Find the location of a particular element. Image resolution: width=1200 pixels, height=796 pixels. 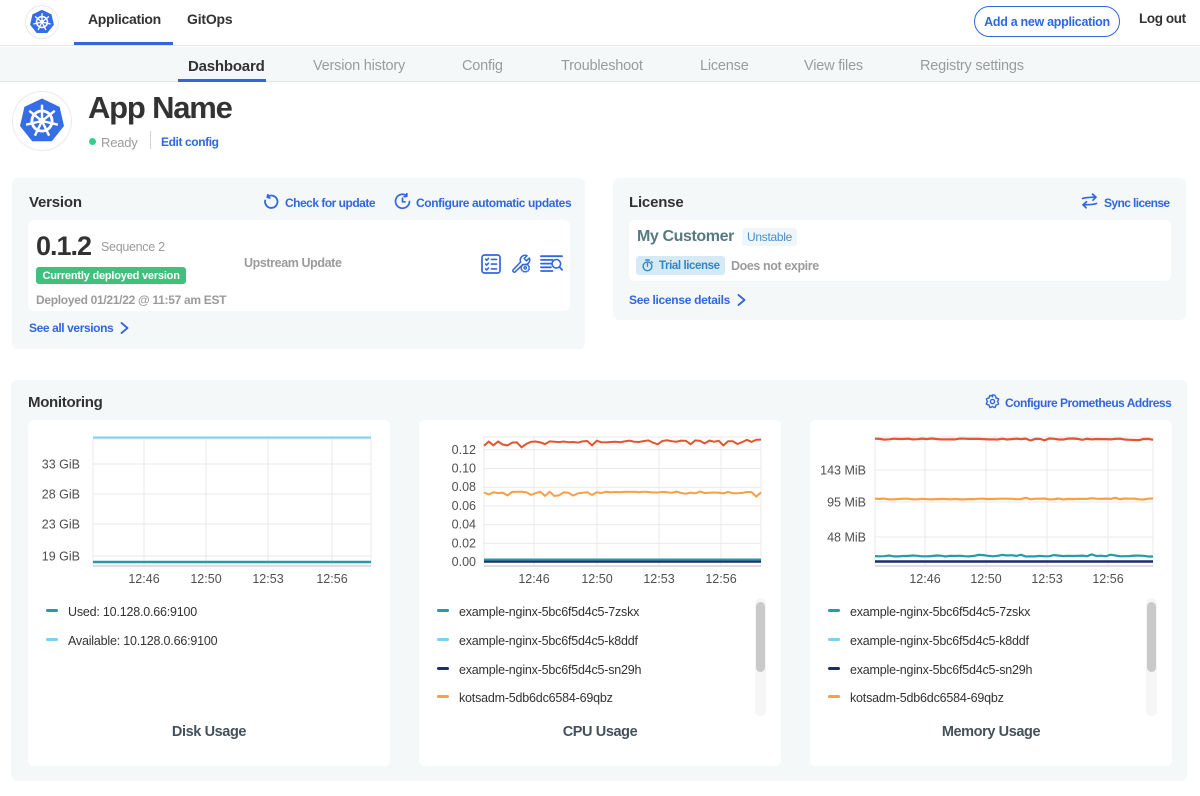

svg-text: 19 GiB is located at coordinates (61, 557).